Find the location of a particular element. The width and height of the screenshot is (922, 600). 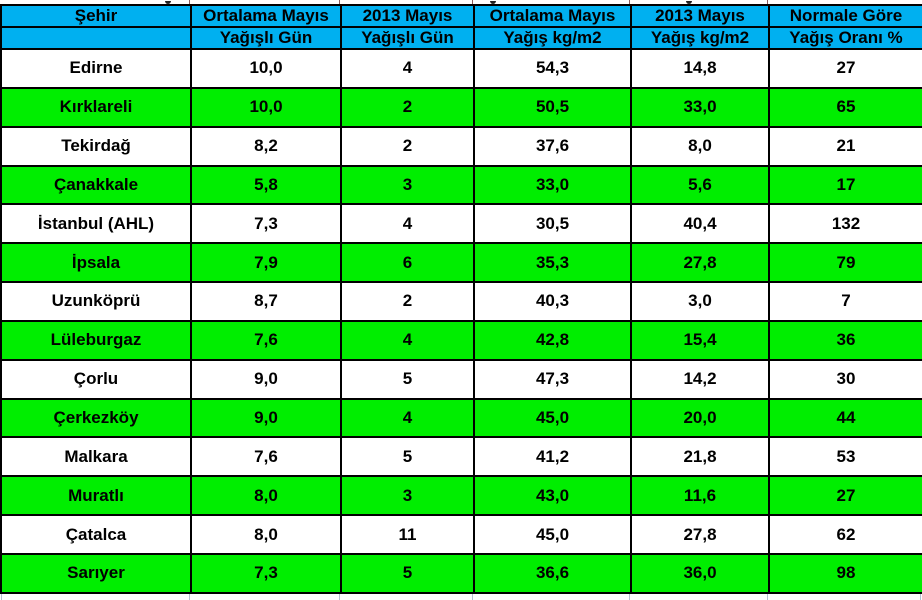

table-row: Uzunköprü 8,7 2 40,3 3,0 7 is located at coordinates (461, 301).